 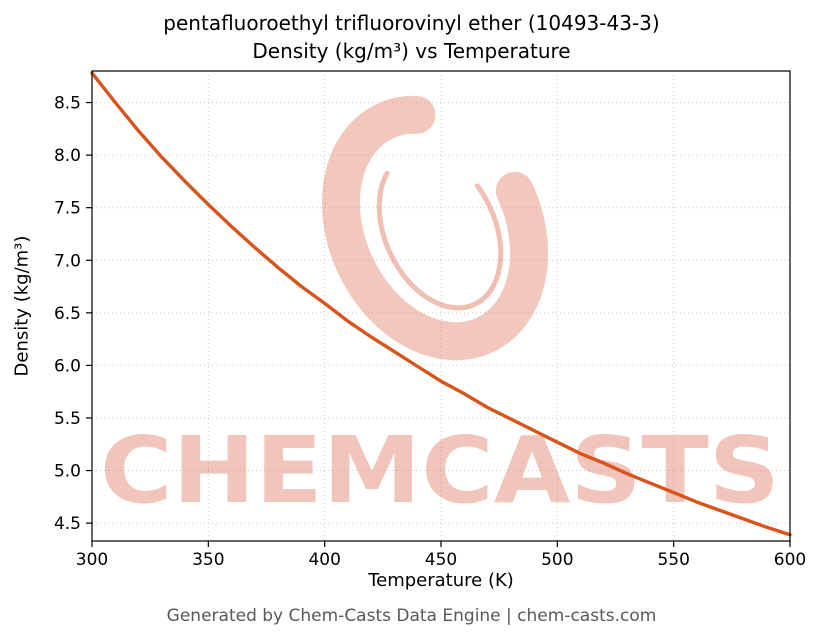 What do you see at coordinates (67, 472) in the screenshot?
I see `y-tick-label: 5.0` at bounding box center [67, 472].